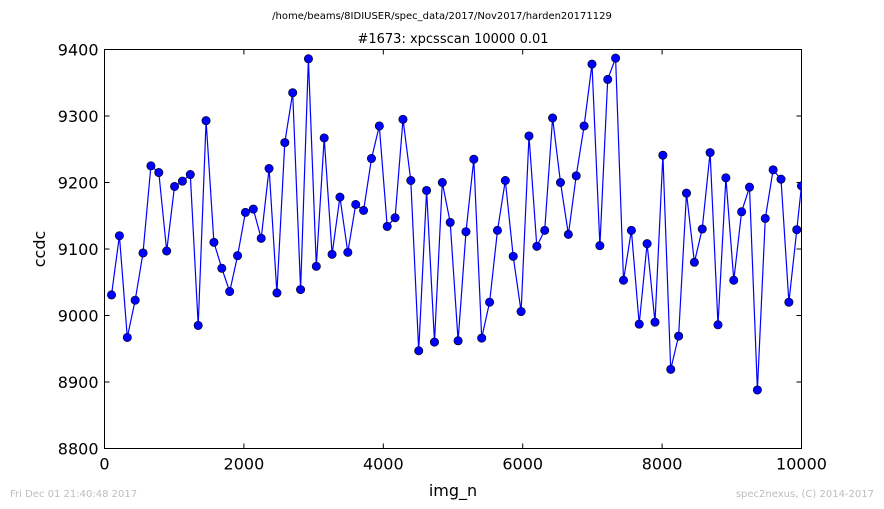 This screenshot has height=509, width=884. I want to click on y-tick-label: 9200, so click(78, 183).